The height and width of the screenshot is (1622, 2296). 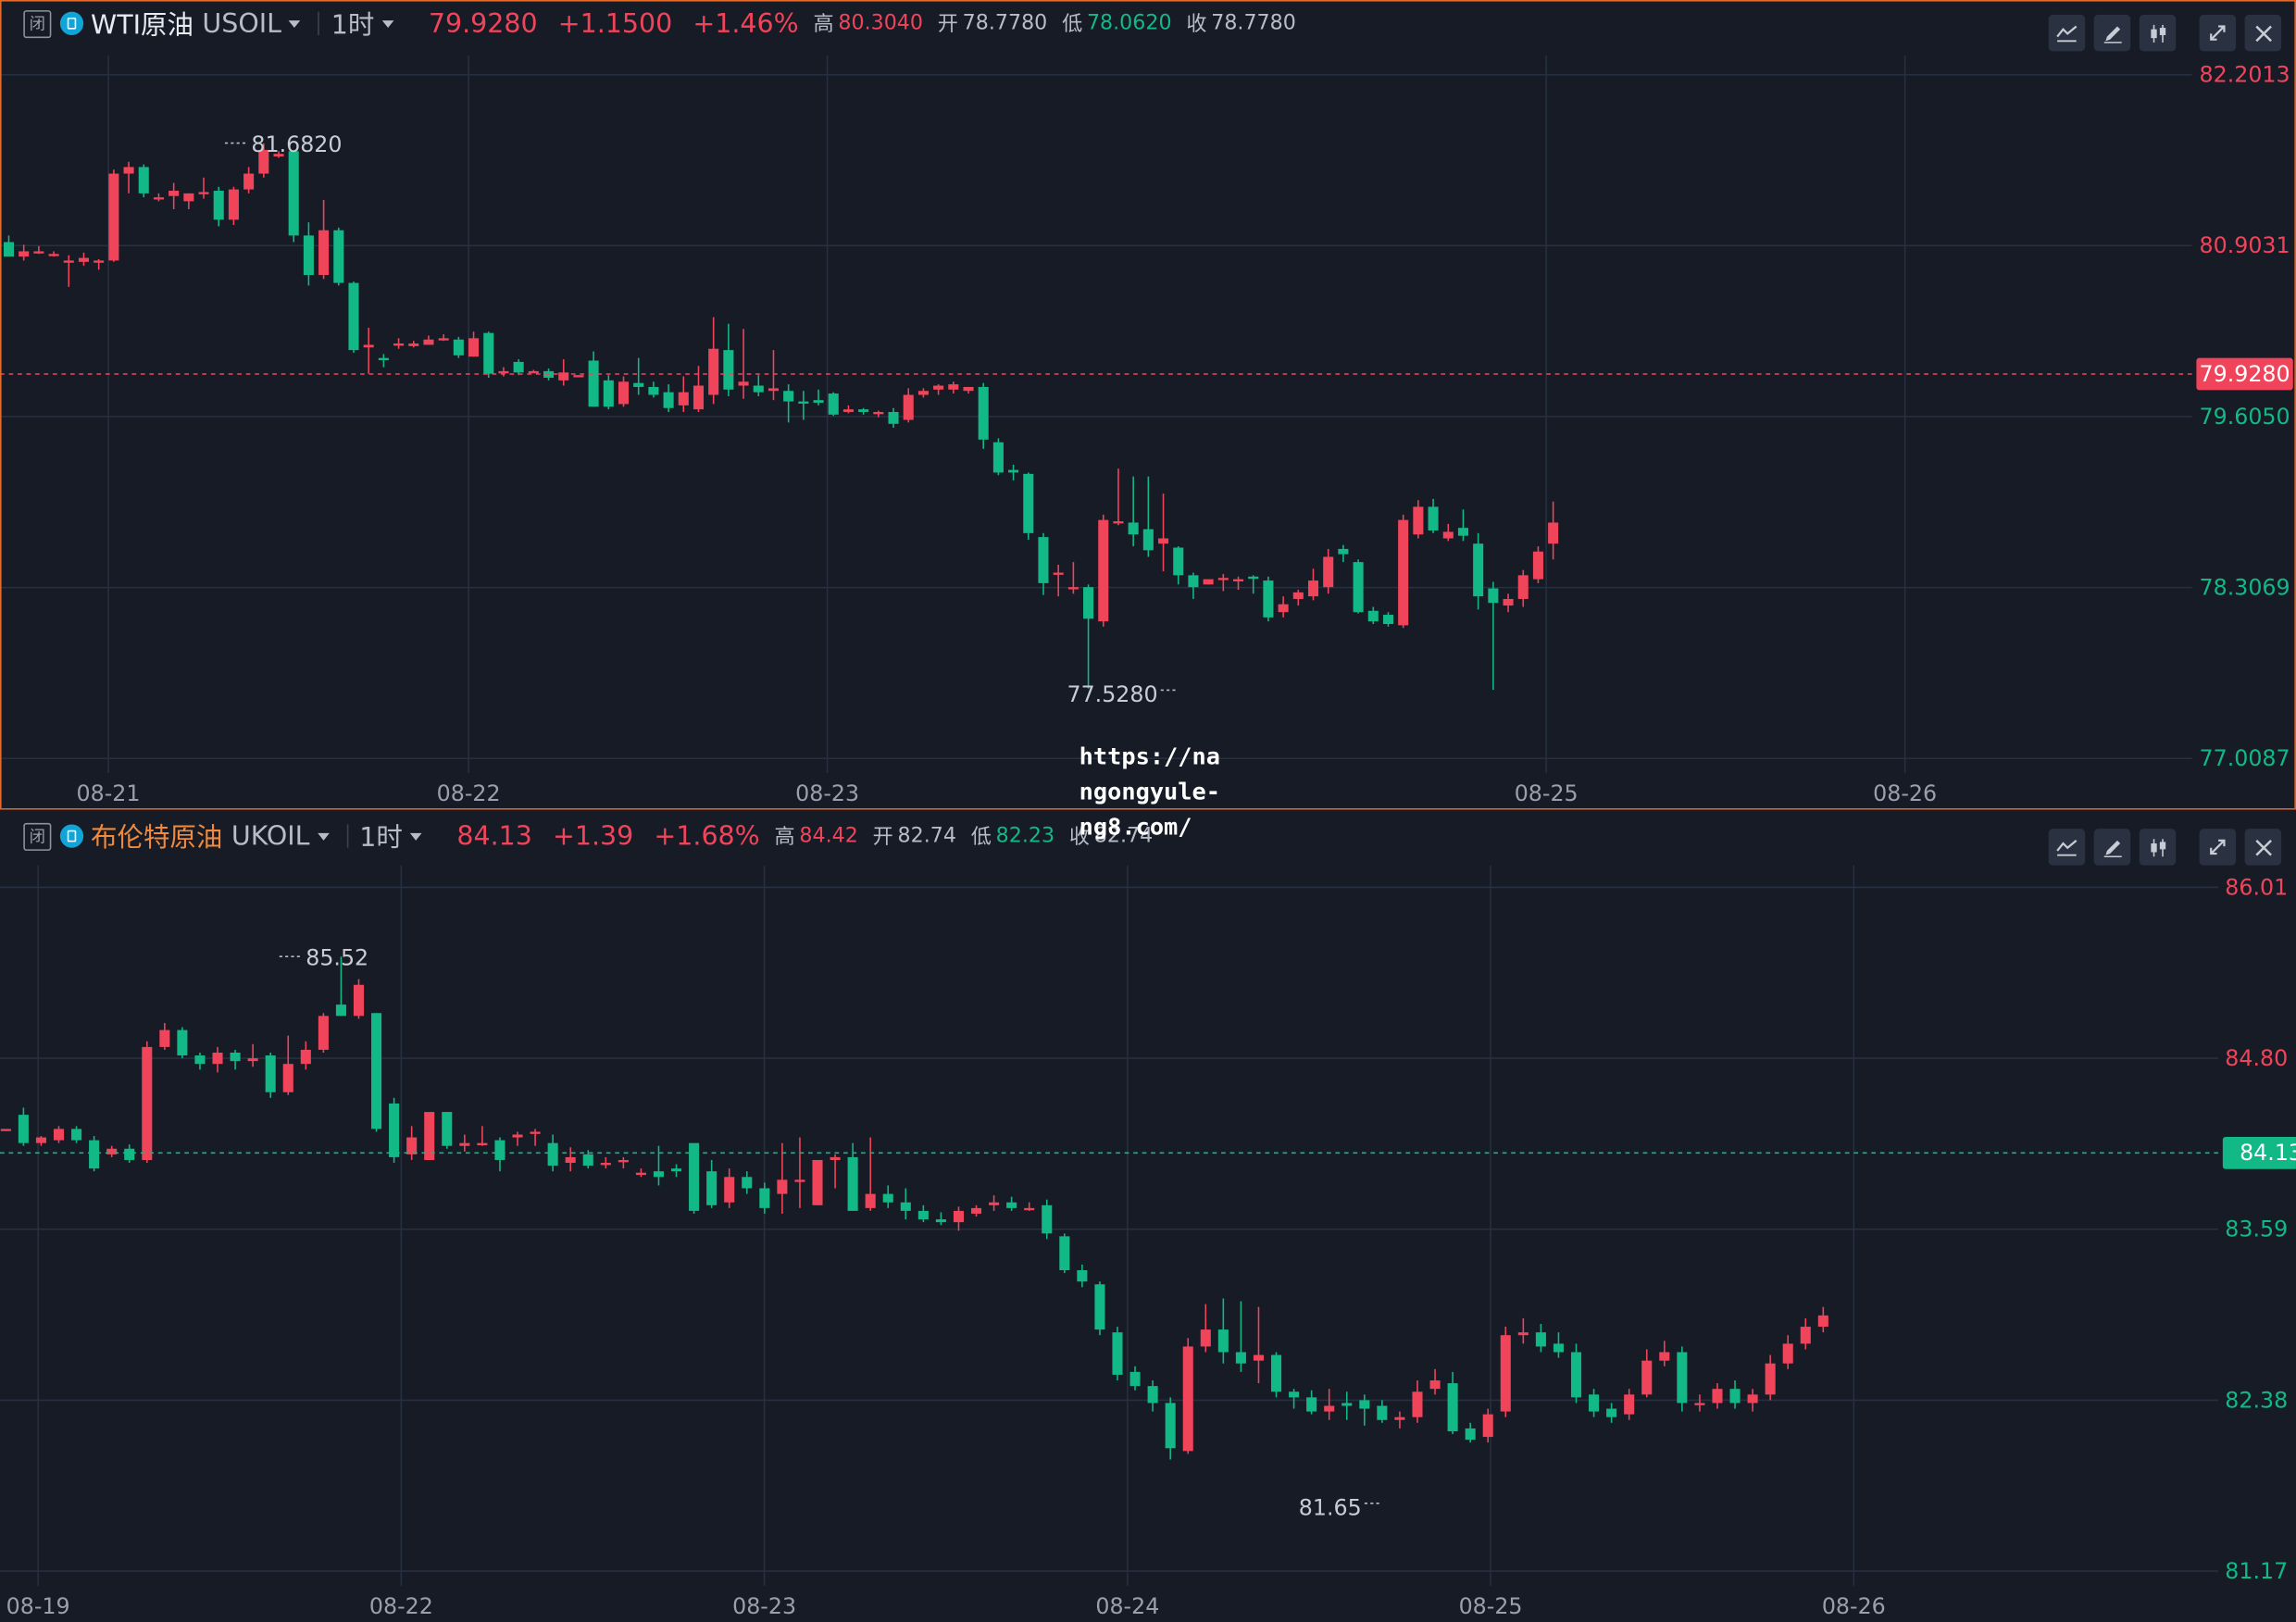 I want to click on symbol-icon, so click(x=71, y=836).